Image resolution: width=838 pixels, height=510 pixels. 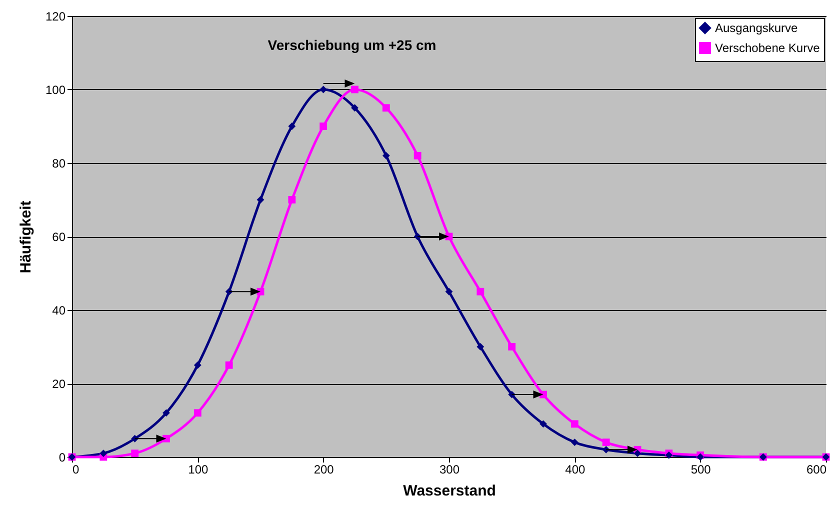 What do you see at coordinates (59, 384) in the screenshot?
I see `y-tick-label: 20` at bounding box center [59, 384].